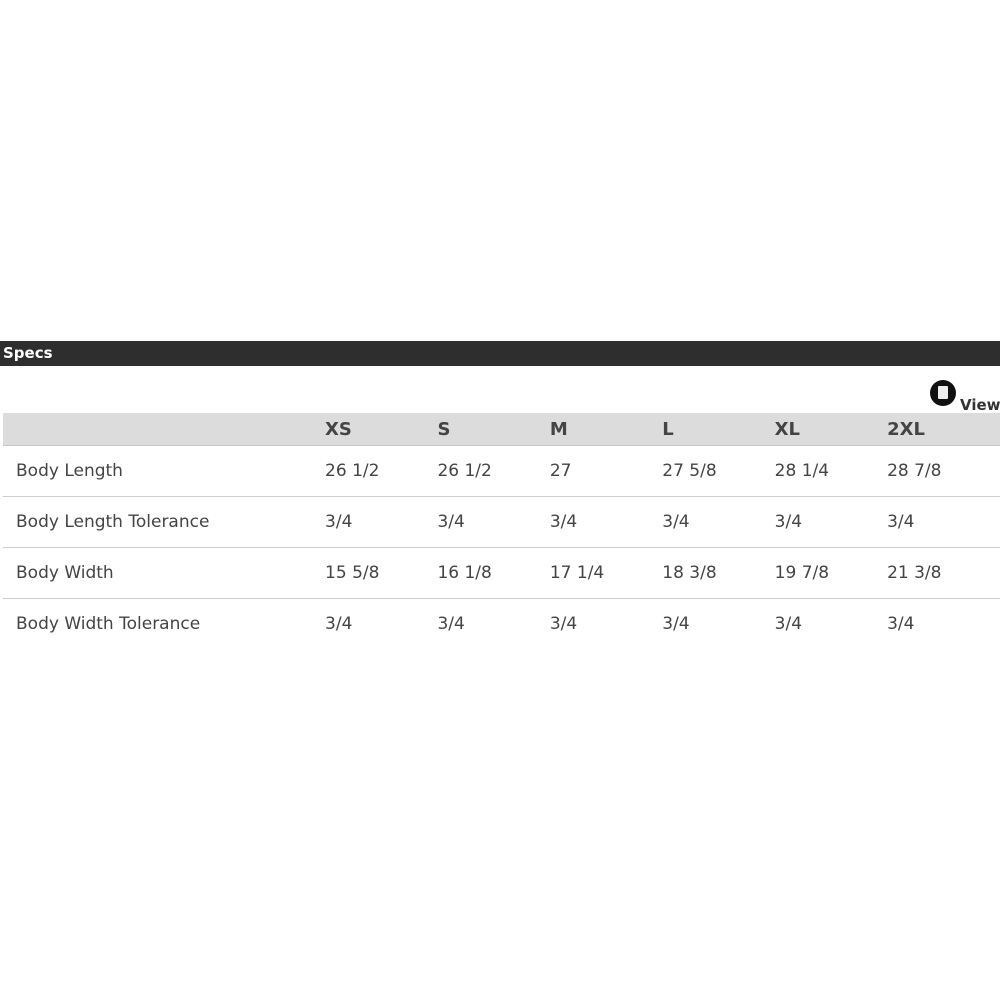 The height and width of the screenshot is (1000, 1000). What do you see at coordinates (943, 429) in the screenshot?
I see `column-header-2xl: 2XL` at bounding box center [943, 429].